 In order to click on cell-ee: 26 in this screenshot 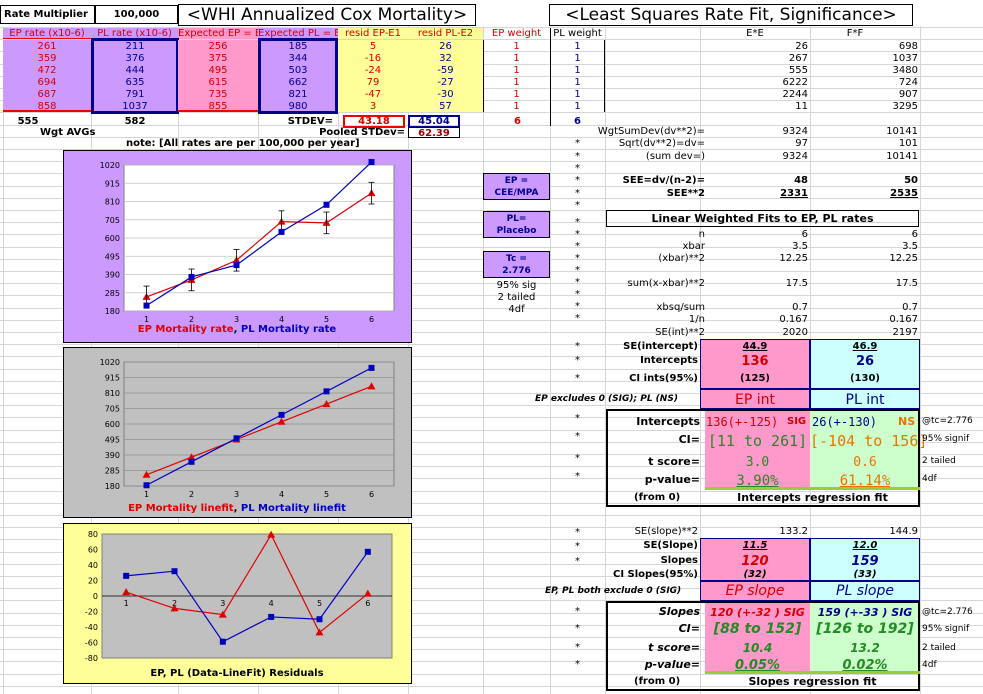, I will do `click(801, 46)`.